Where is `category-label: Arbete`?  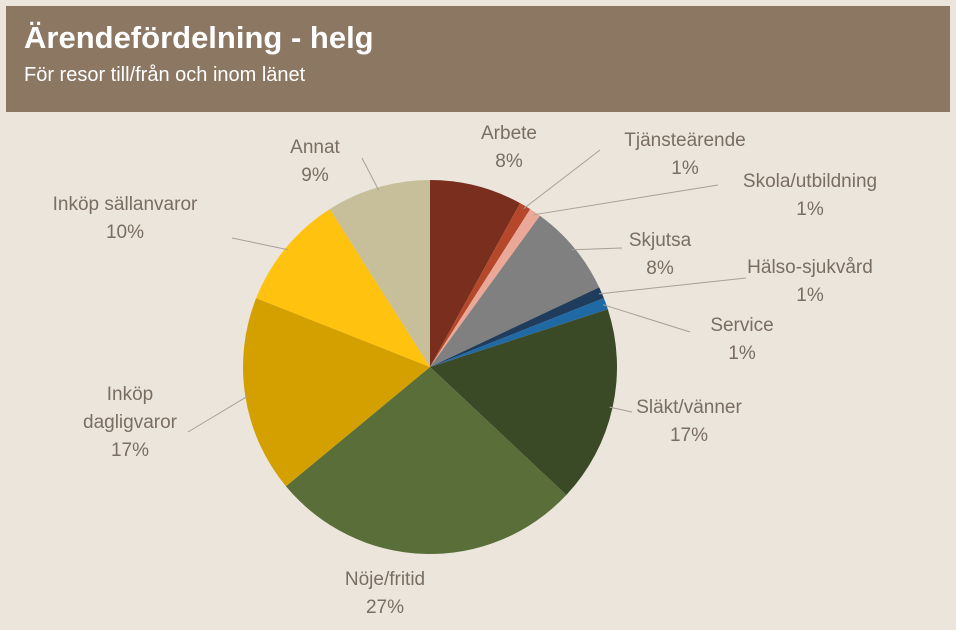
category-label: Arbete is located at coordinates (509, 133).